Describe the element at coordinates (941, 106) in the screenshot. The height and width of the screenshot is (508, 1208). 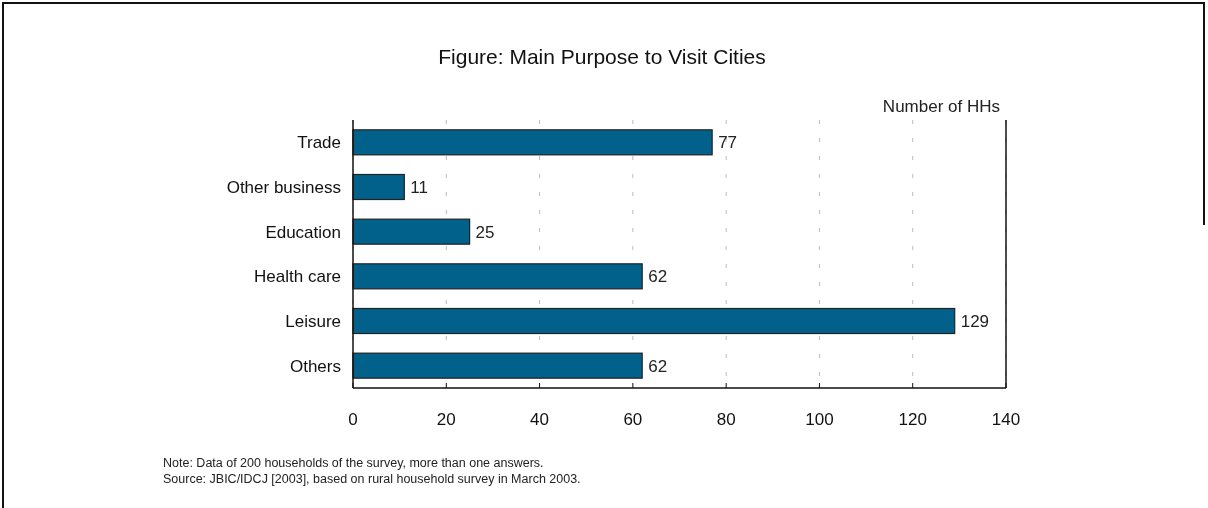
I see `x-axis-title: Number of HHs` at that location.